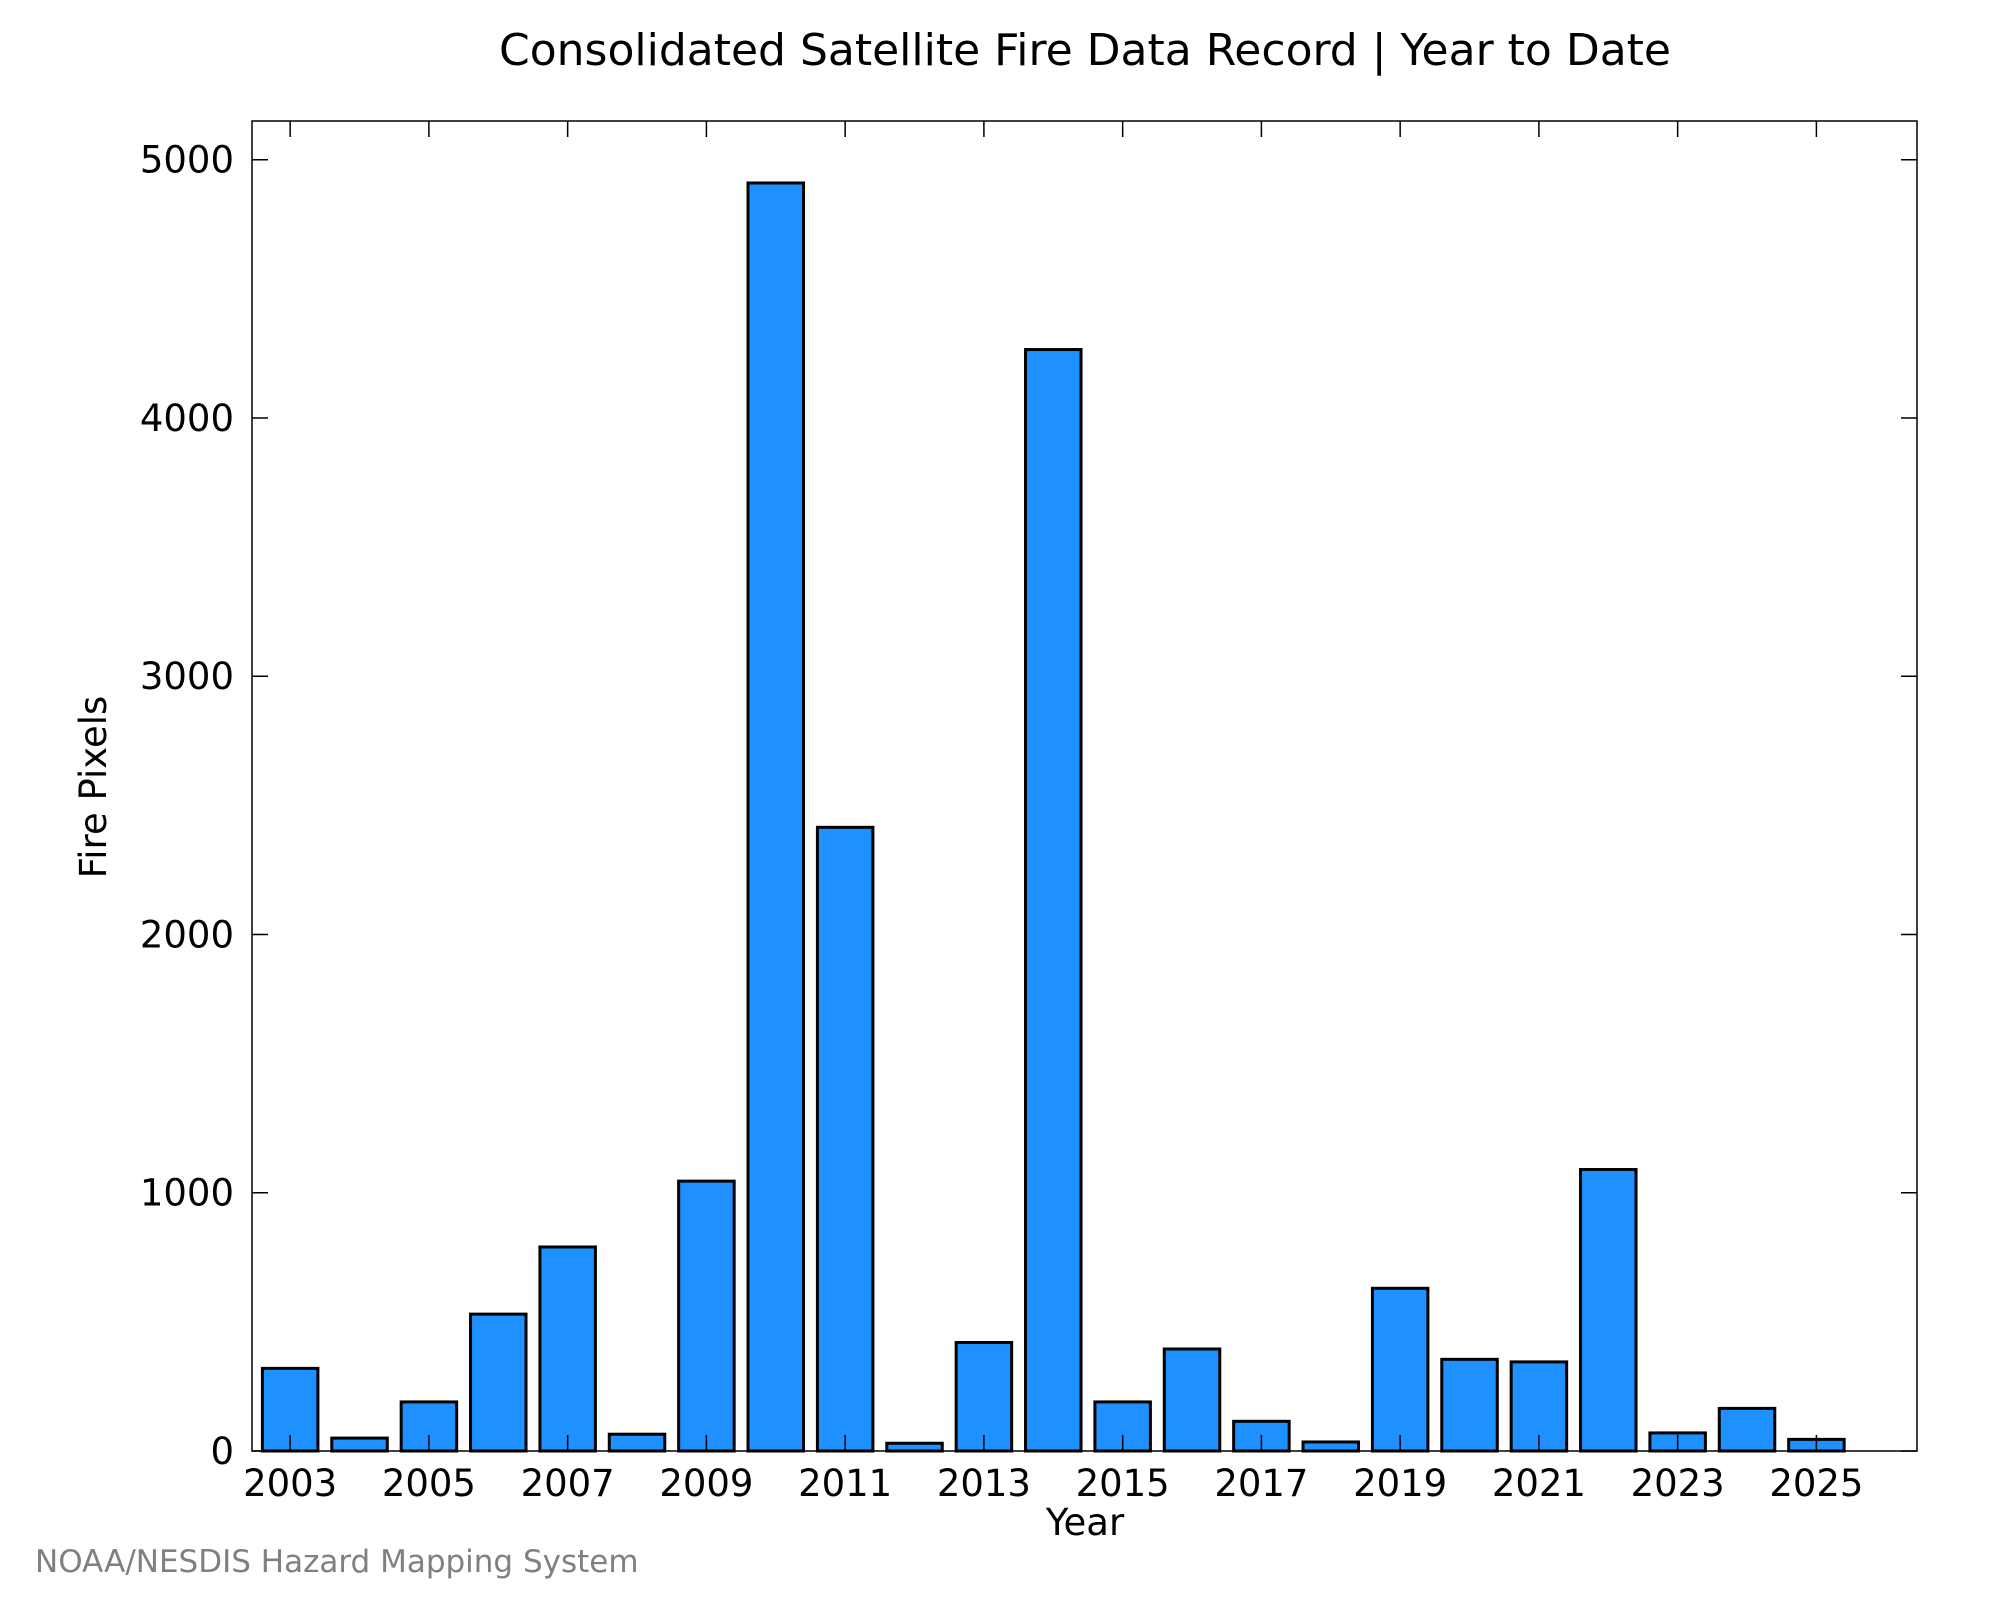  I want to click on x-tick-label-2003: 2003, so click(290, 1483).